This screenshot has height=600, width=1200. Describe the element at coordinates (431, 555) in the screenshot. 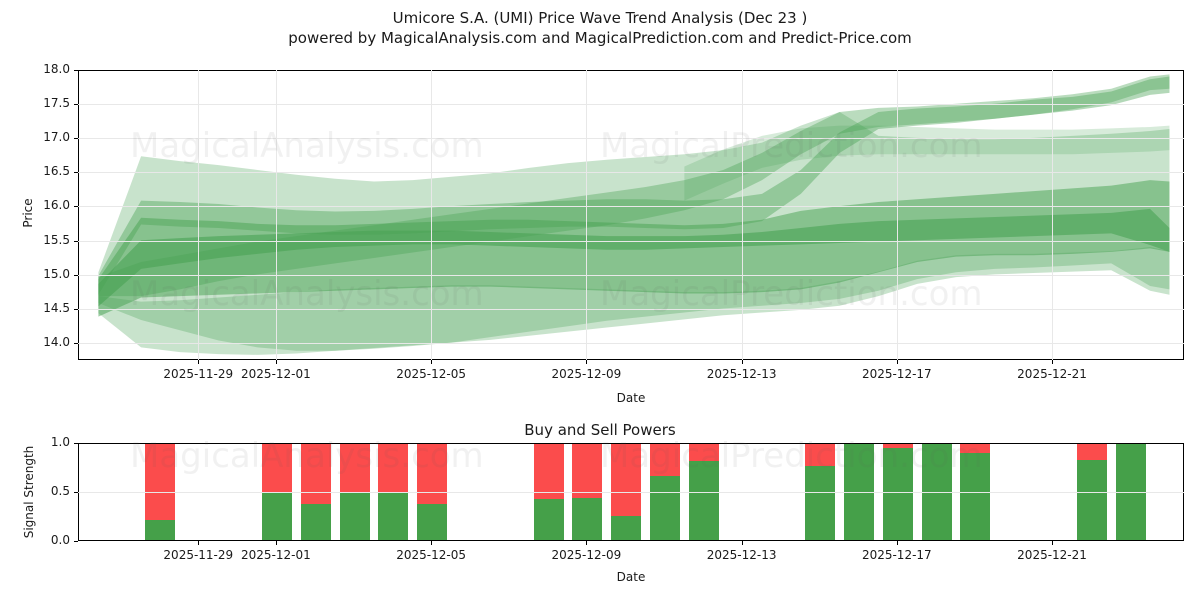

I see `x-tick-label: 2025-12-05` at that location.